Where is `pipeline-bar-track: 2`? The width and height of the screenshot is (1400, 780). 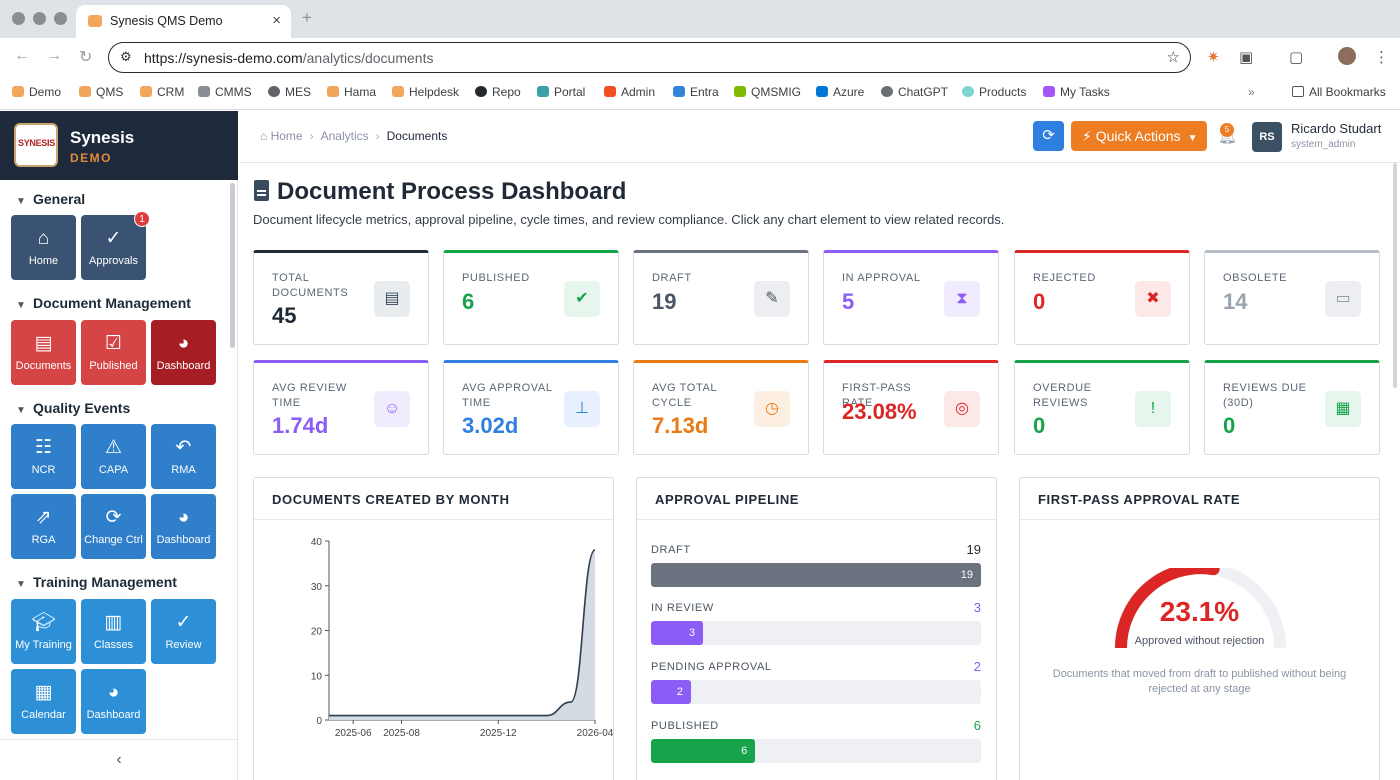
pipeline-bar-track: 2 is located at coordinates (816, 692).